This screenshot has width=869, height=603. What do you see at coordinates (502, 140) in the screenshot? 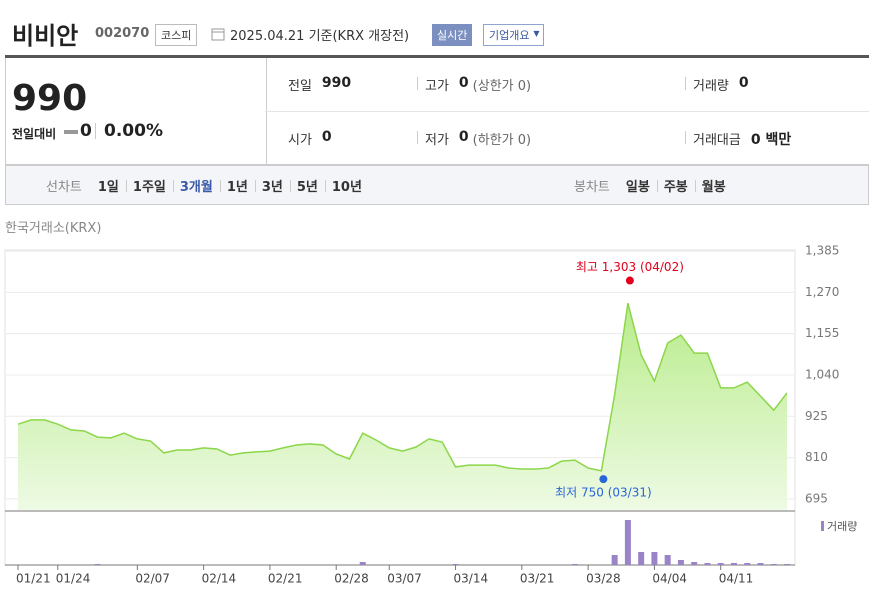
I see `field-extra: (하한가 0)` at bounding box center [502, 140].